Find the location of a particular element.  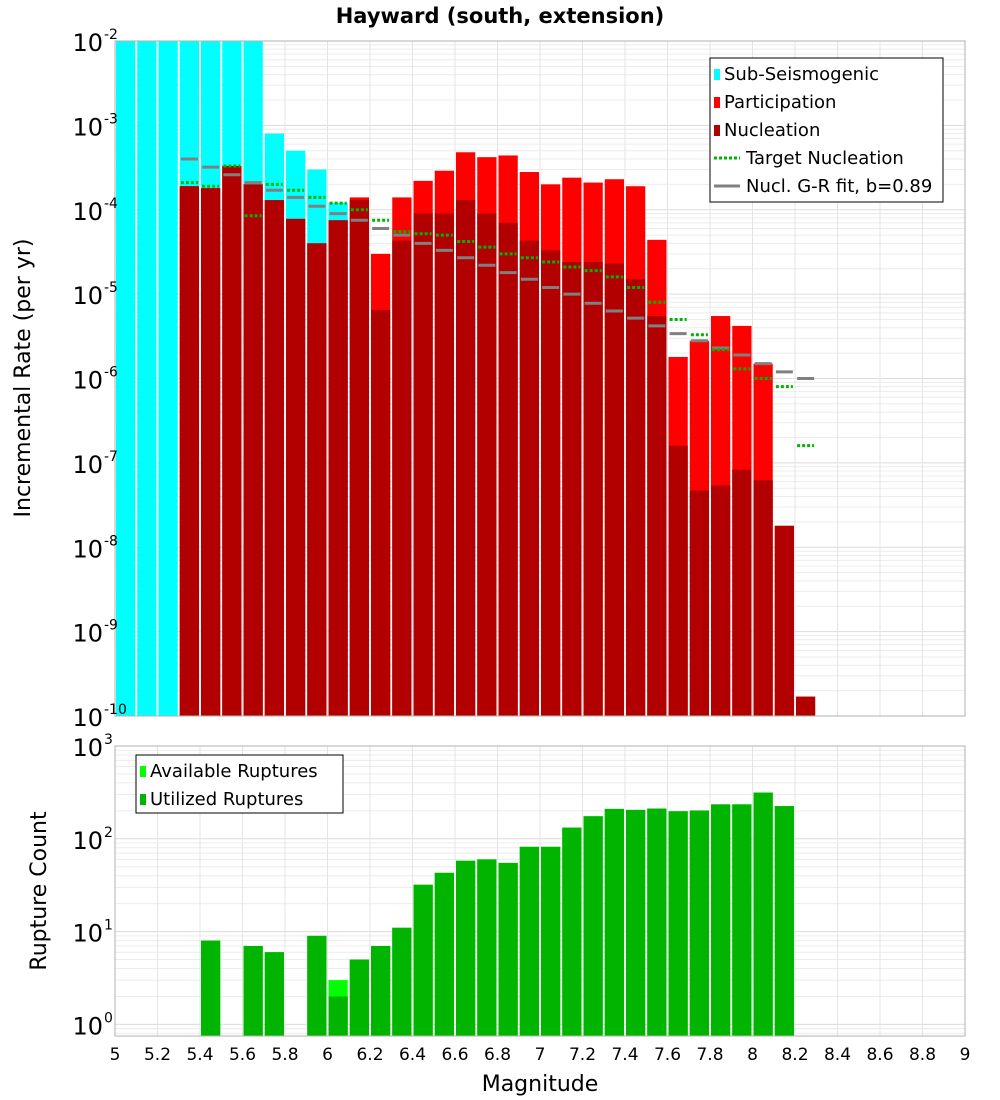

count-plot-x-tick-label: 9 is located at coordinates (965, 1055).